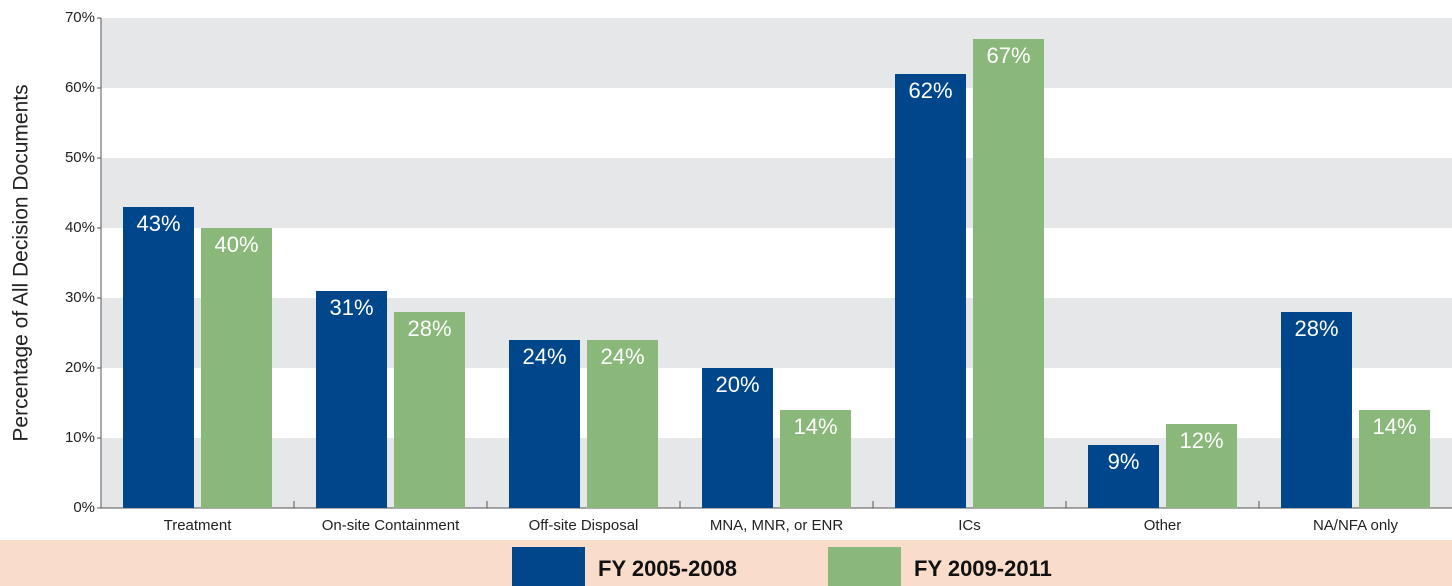  I want to click on value-label: 9%, so click(1124, 461).